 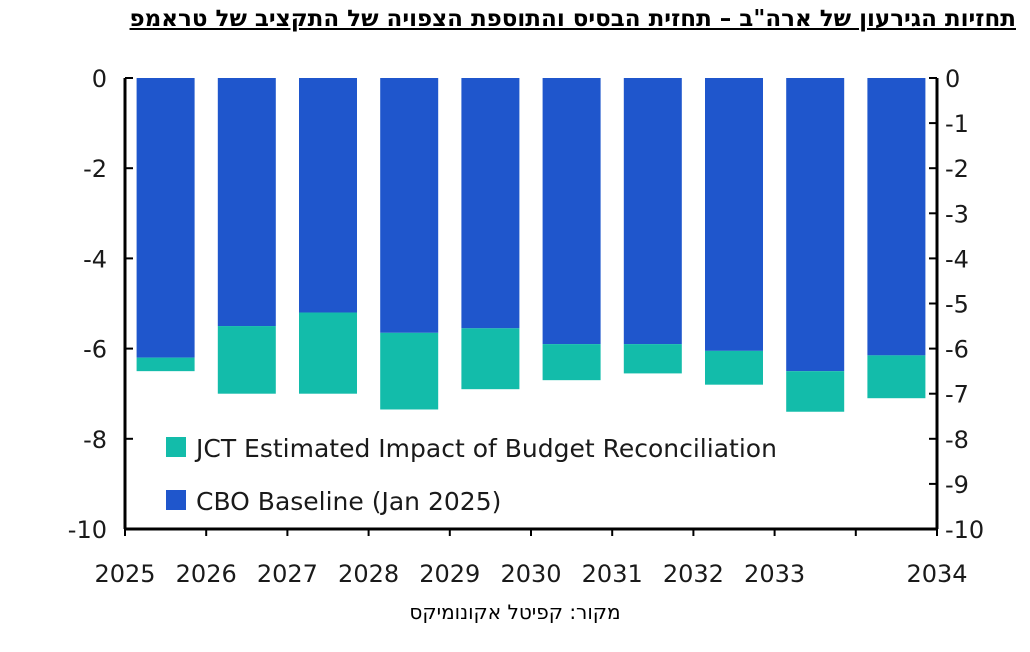 I want to click on y-left-tick-label: -10, so click(x=87, y=530).